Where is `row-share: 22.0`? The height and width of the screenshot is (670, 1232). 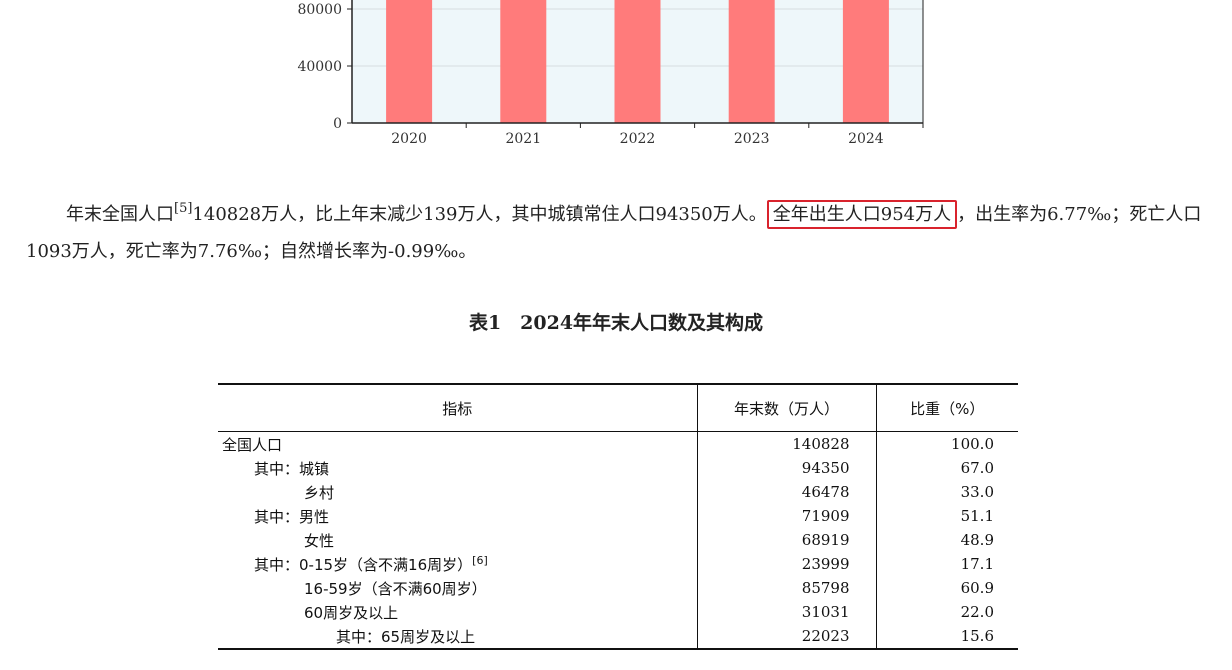 row-share: 22.0 is located at coordinates (946, 612).